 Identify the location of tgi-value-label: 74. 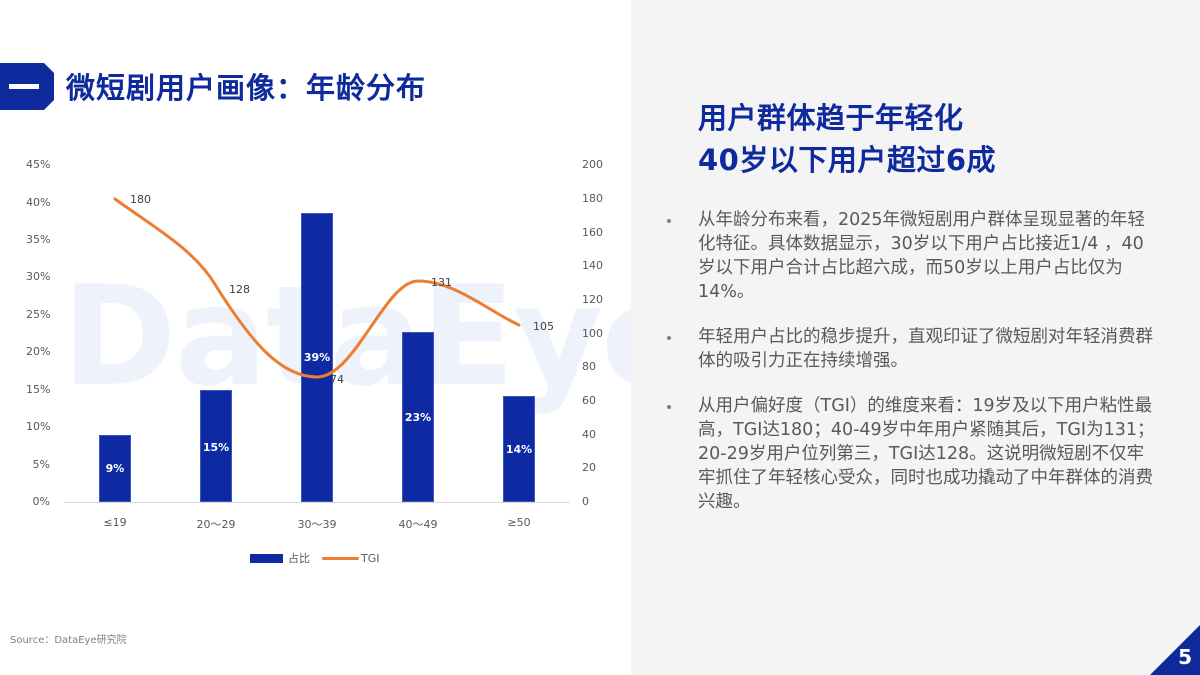
(337, 379).